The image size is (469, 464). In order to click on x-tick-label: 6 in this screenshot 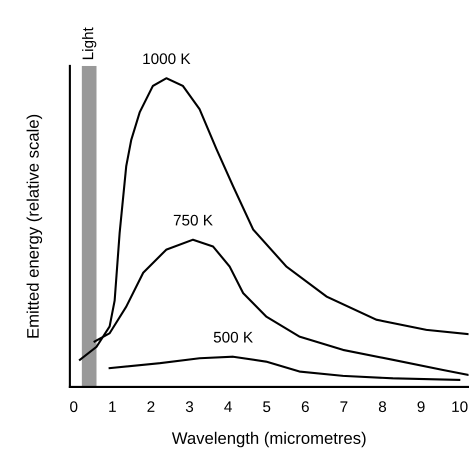, I will do `click(305, 406)`.